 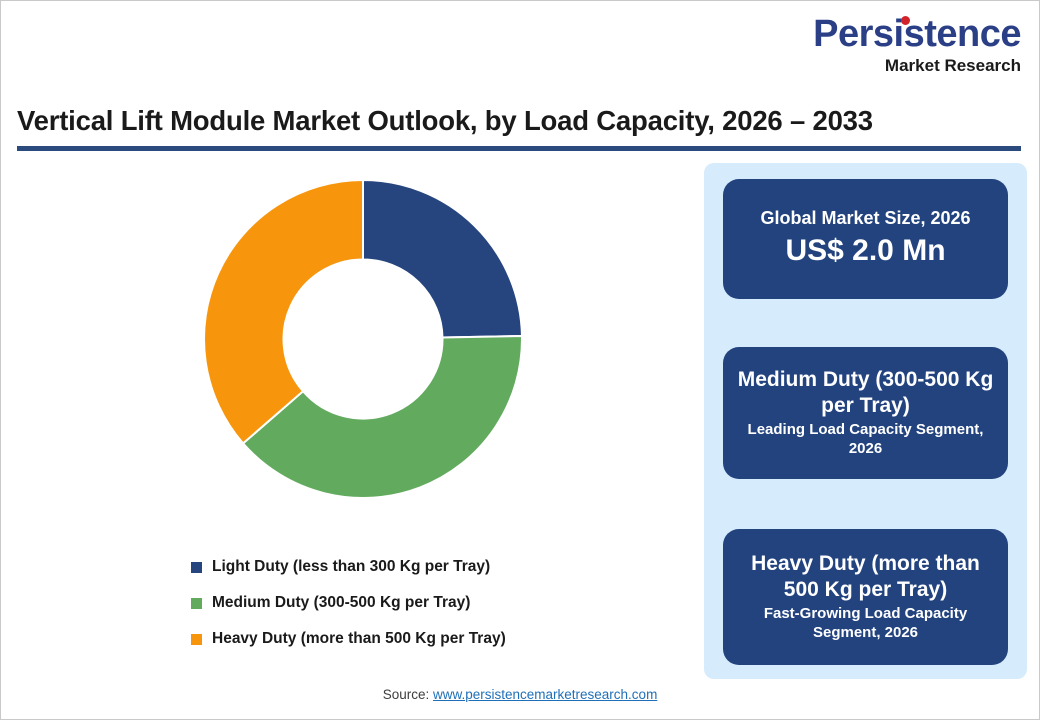 I want to click on legend-label-medium-duty: Medium Duty (300-500 Kg per Tray), so click(x=341, y=602).